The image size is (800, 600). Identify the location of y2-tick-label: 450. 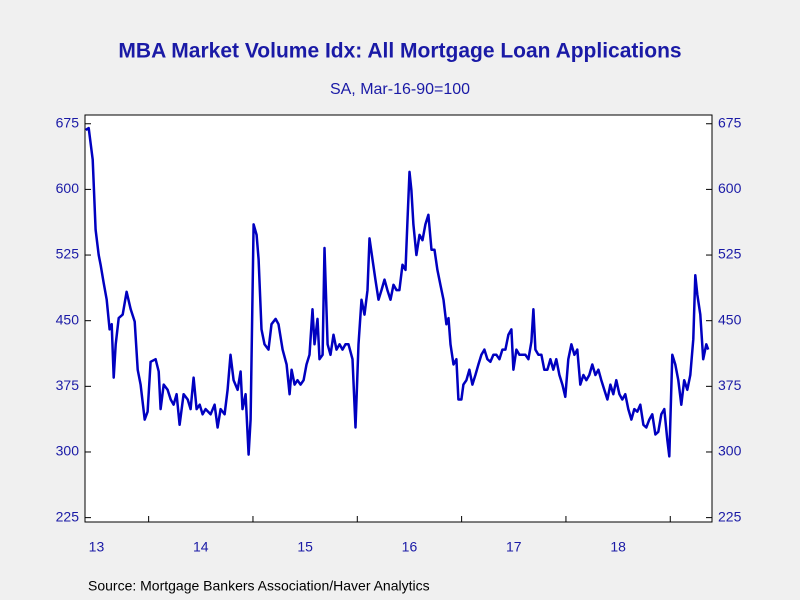
(730, 319).